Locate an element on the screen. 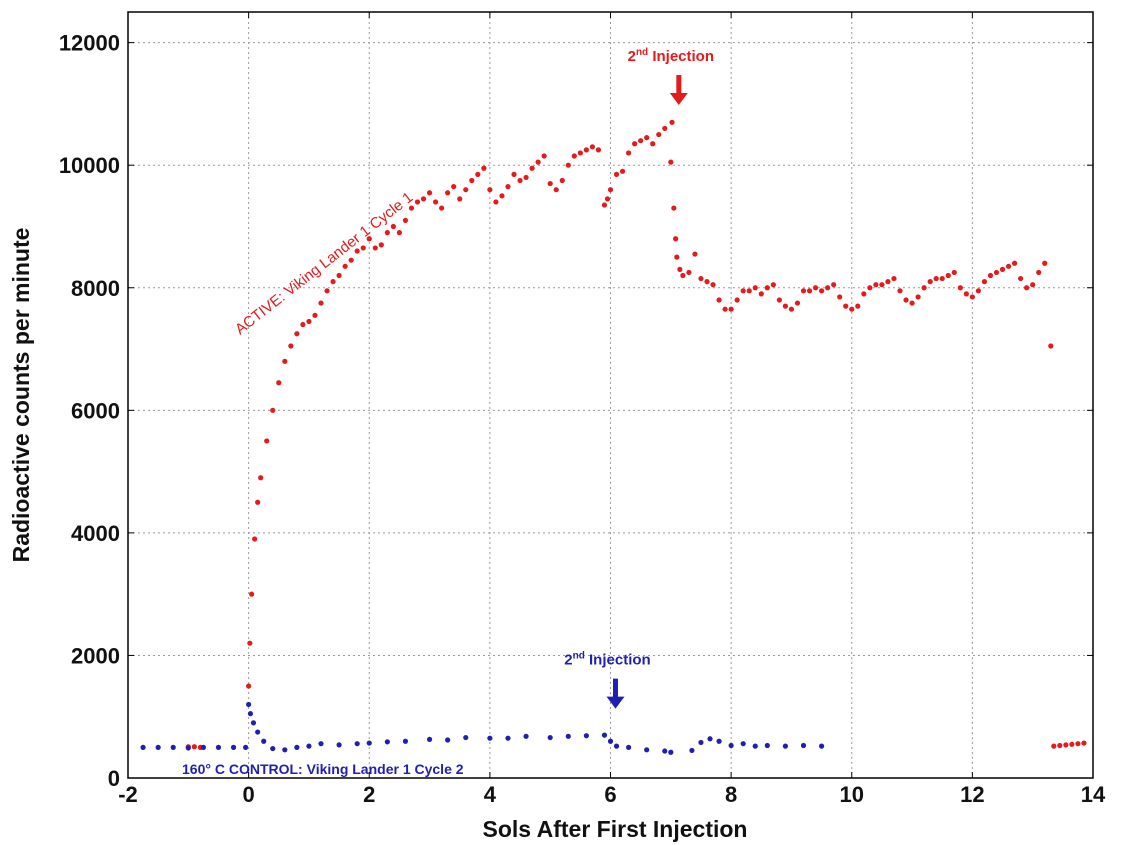 Image resolution: width=1121 pixels, height=845 pixels. x-tick-label: 8 is located at coordinates (731, 794).